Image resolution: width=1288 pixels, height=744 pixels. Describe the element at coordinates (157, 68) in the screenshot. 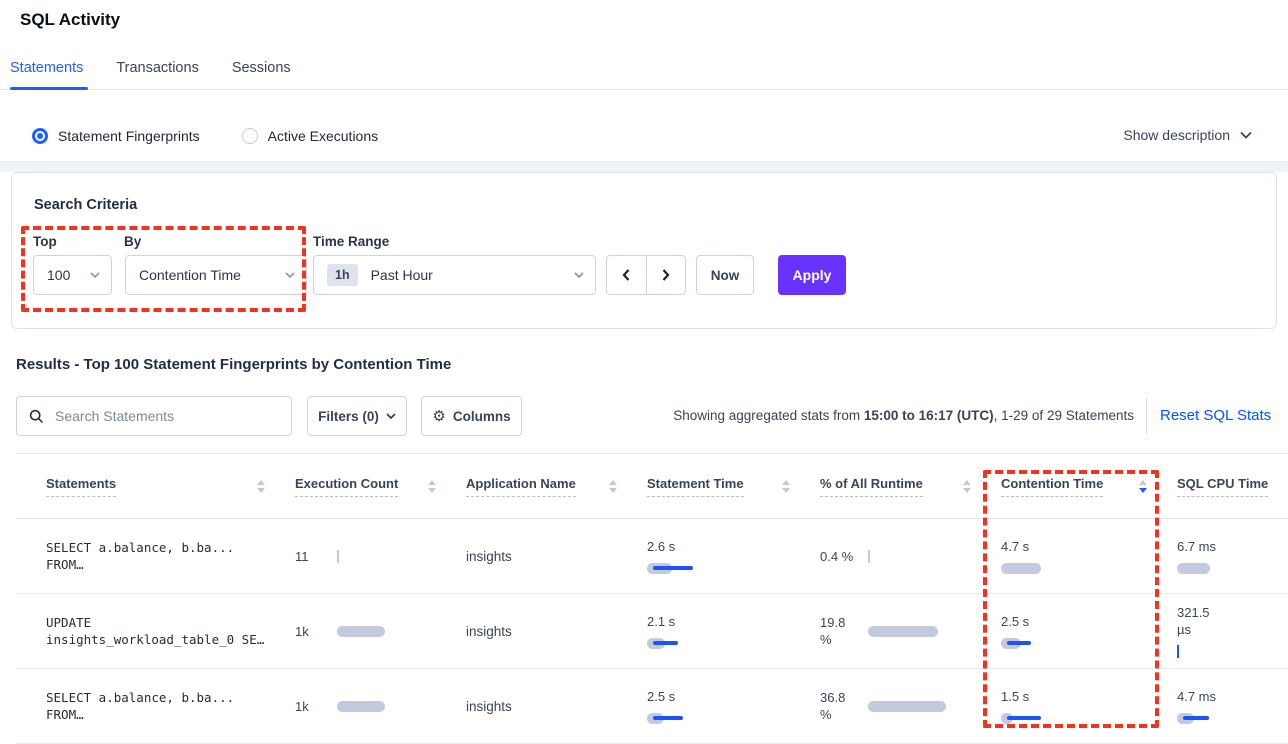

I see `tab-transactions: Transactions` at that location.